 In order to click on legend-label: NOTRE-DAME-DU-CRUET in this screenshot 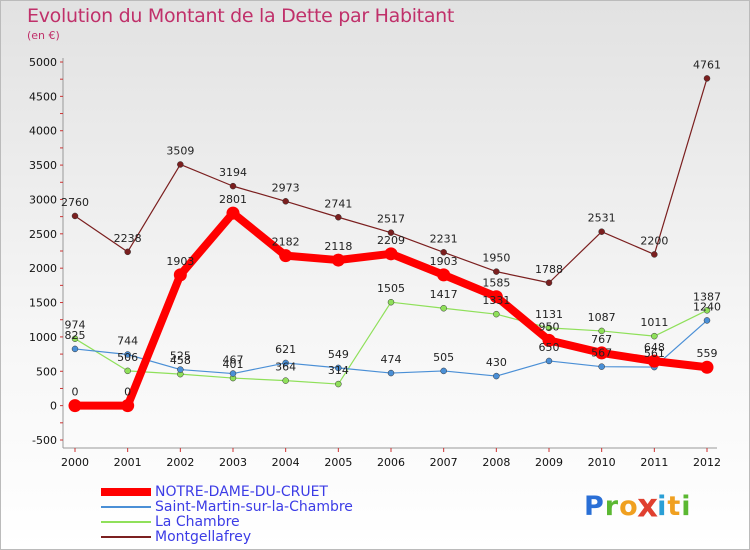, I will do `click(241, 492)`.